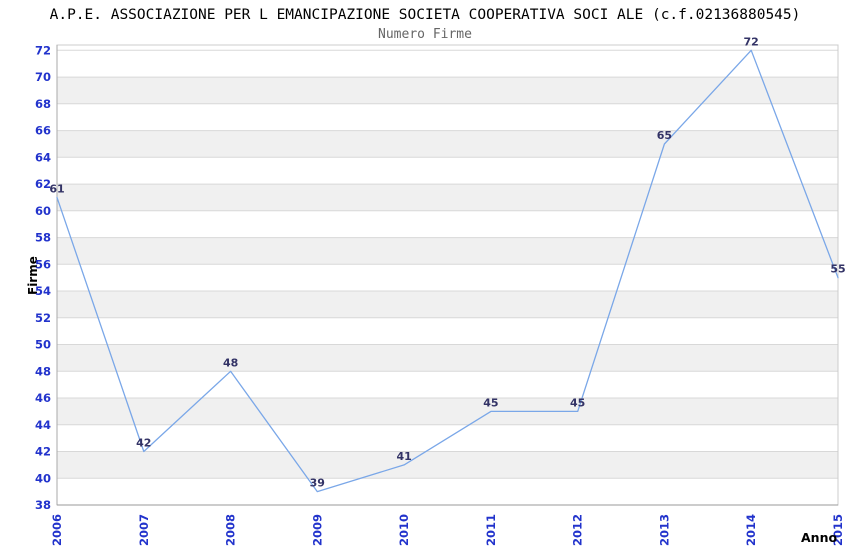 This screenshot has width=850, height=550. What do you see at coordinates (43, 184) in the screenshot?
I see `y-tick-label: 62` at bounding box center [43, 184].